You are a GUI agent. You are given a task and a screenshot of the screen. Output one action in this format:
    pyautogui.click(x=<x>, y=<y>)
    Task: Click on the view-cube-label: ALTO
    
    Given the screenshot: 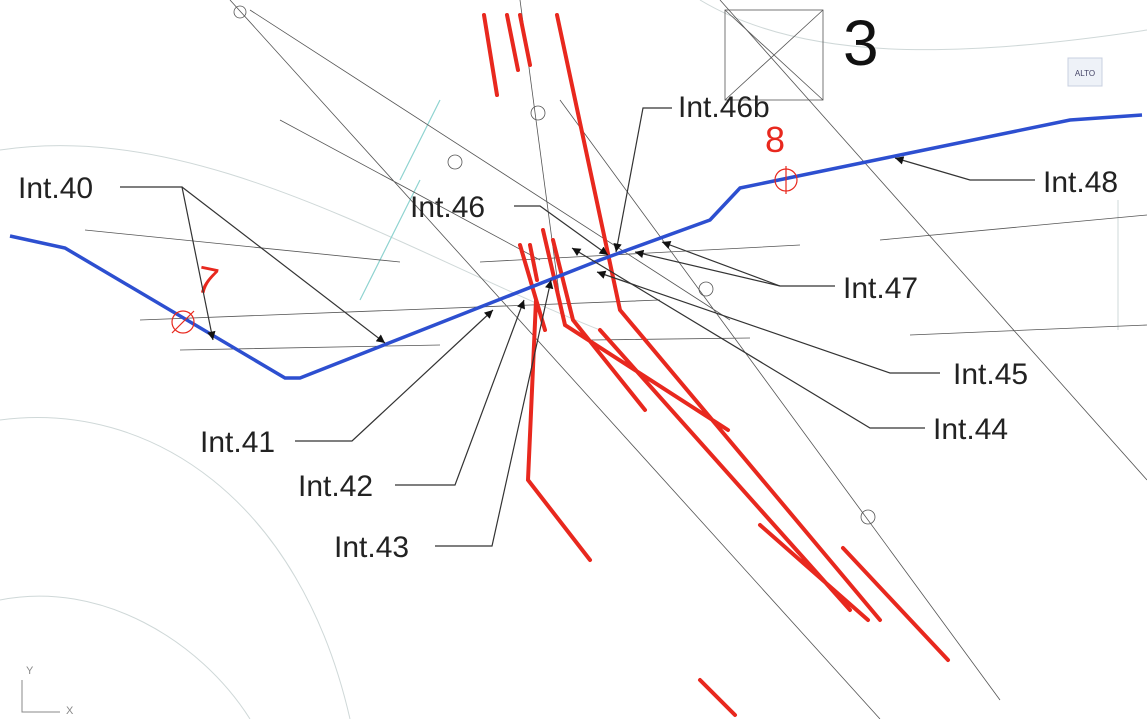 What is the action you would take?
    pyautogui.click(x=1085, y=73)
    